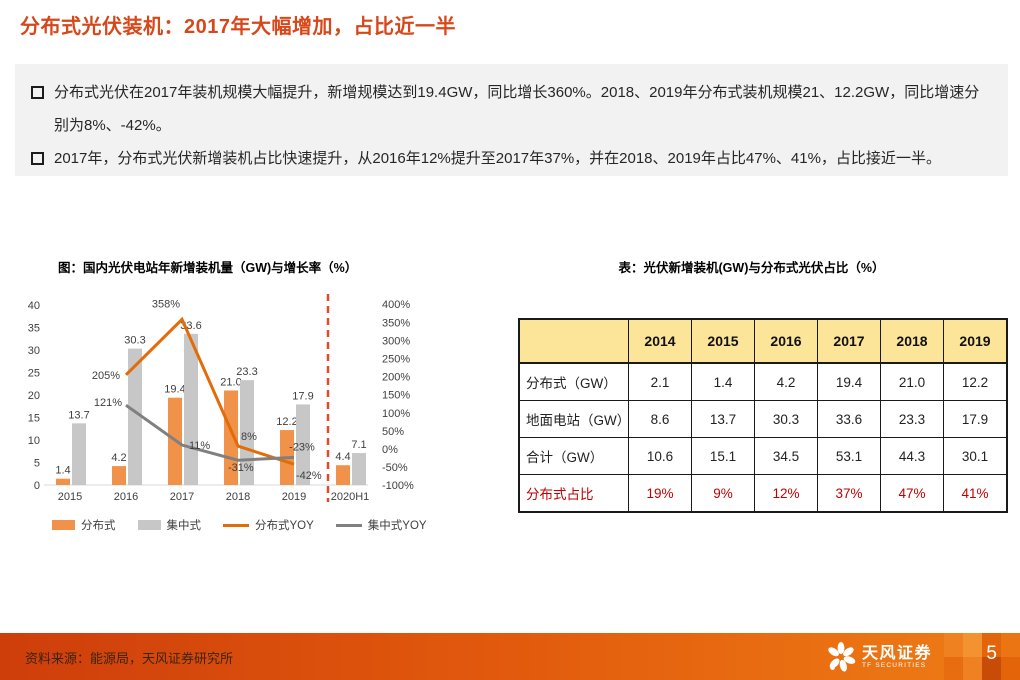 The image size is (1020, 680). I want to click on chart-label: 350%, so click(396, 323).